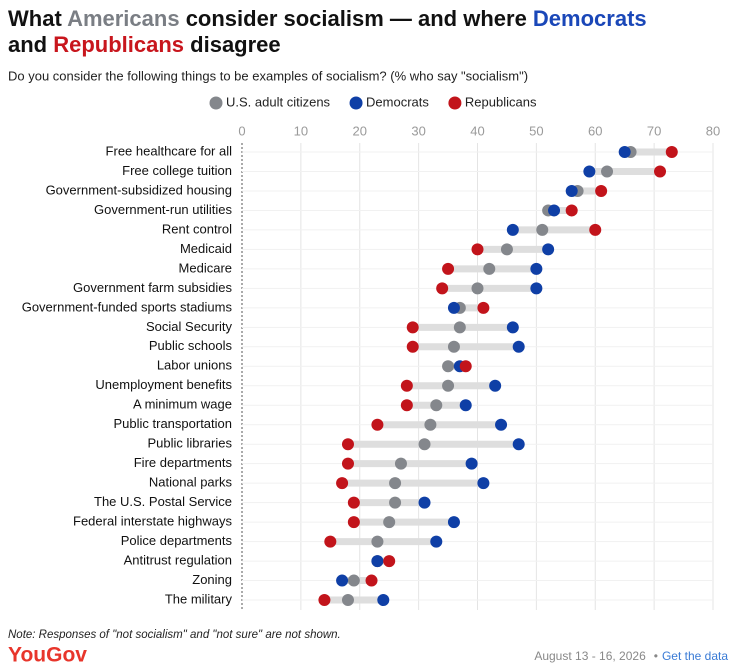 Image resolution: width=740 pixels, height=672 pixels. What do you see at coordinates (356, 18) in the screenshot?
I see `title-segment: consider socialism — and where` at bounding box center [356, 18].